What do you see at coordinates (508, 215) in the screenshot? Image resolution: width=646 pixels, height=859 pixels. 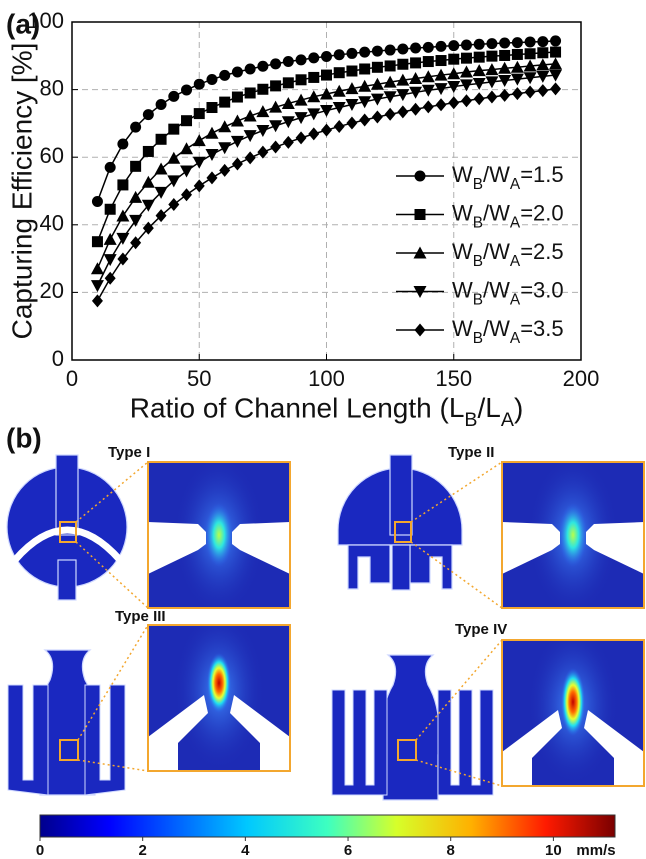 I see `legend-label: WB/WA=2.0` at bounding box center [508, 215].